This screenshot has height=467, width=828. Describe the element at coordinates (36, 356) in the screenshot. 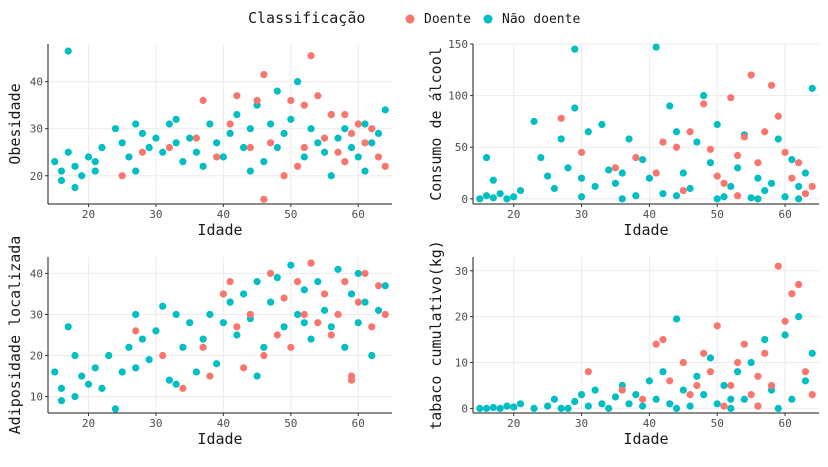

I see `y-tick-label: 20` at that location.